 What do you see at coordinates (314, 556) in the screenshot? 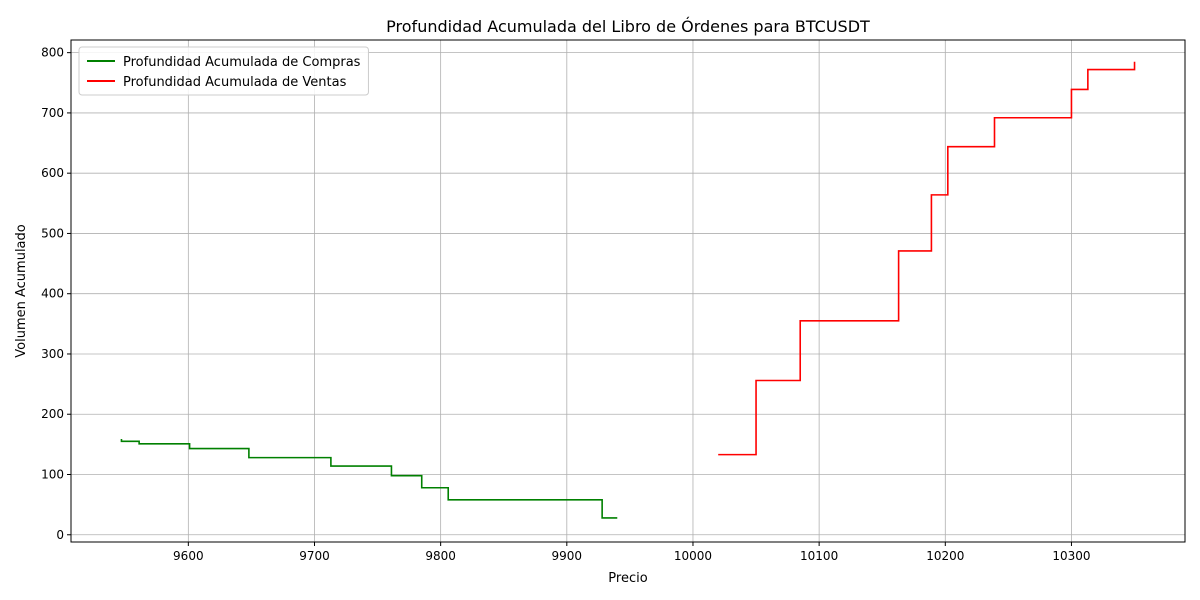
I see `x-tick-label: 9700` at bounding box center [314, 556].